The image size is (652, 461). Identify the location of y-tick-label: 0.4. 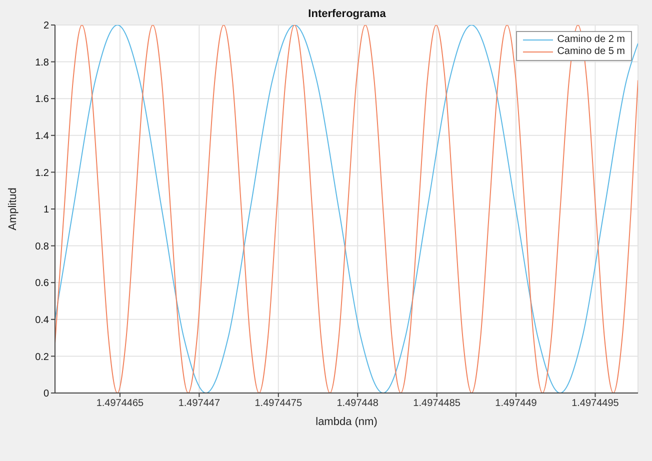
(42, 320).